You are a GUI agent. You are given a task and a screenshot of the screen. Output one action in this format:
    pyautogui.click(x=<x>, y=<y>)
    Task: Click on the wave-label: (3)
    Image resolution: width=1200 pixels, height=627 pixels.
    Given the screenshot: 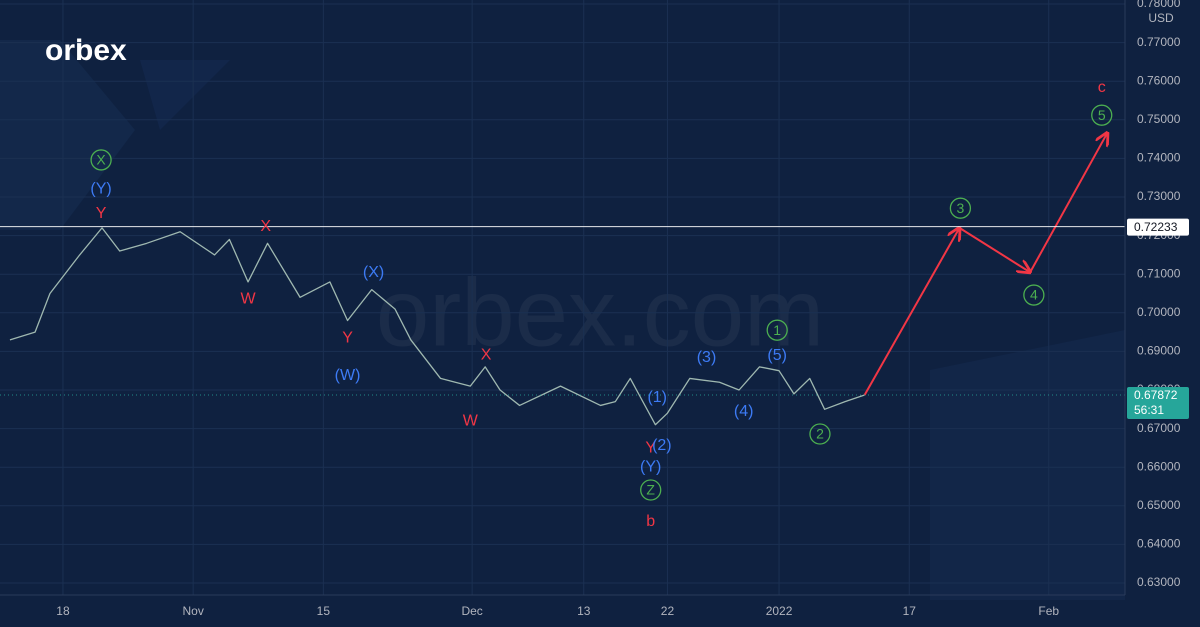 What is the action you would take?
    pyautogui.click(x=707, y=357)
    